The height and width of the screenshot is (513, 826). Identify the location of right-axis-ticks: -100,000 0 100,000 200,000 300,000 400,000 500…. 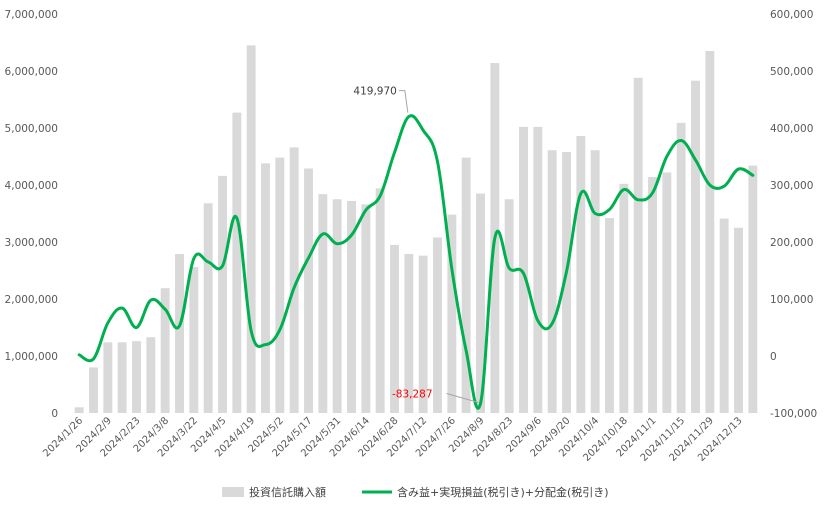
(793, 214).